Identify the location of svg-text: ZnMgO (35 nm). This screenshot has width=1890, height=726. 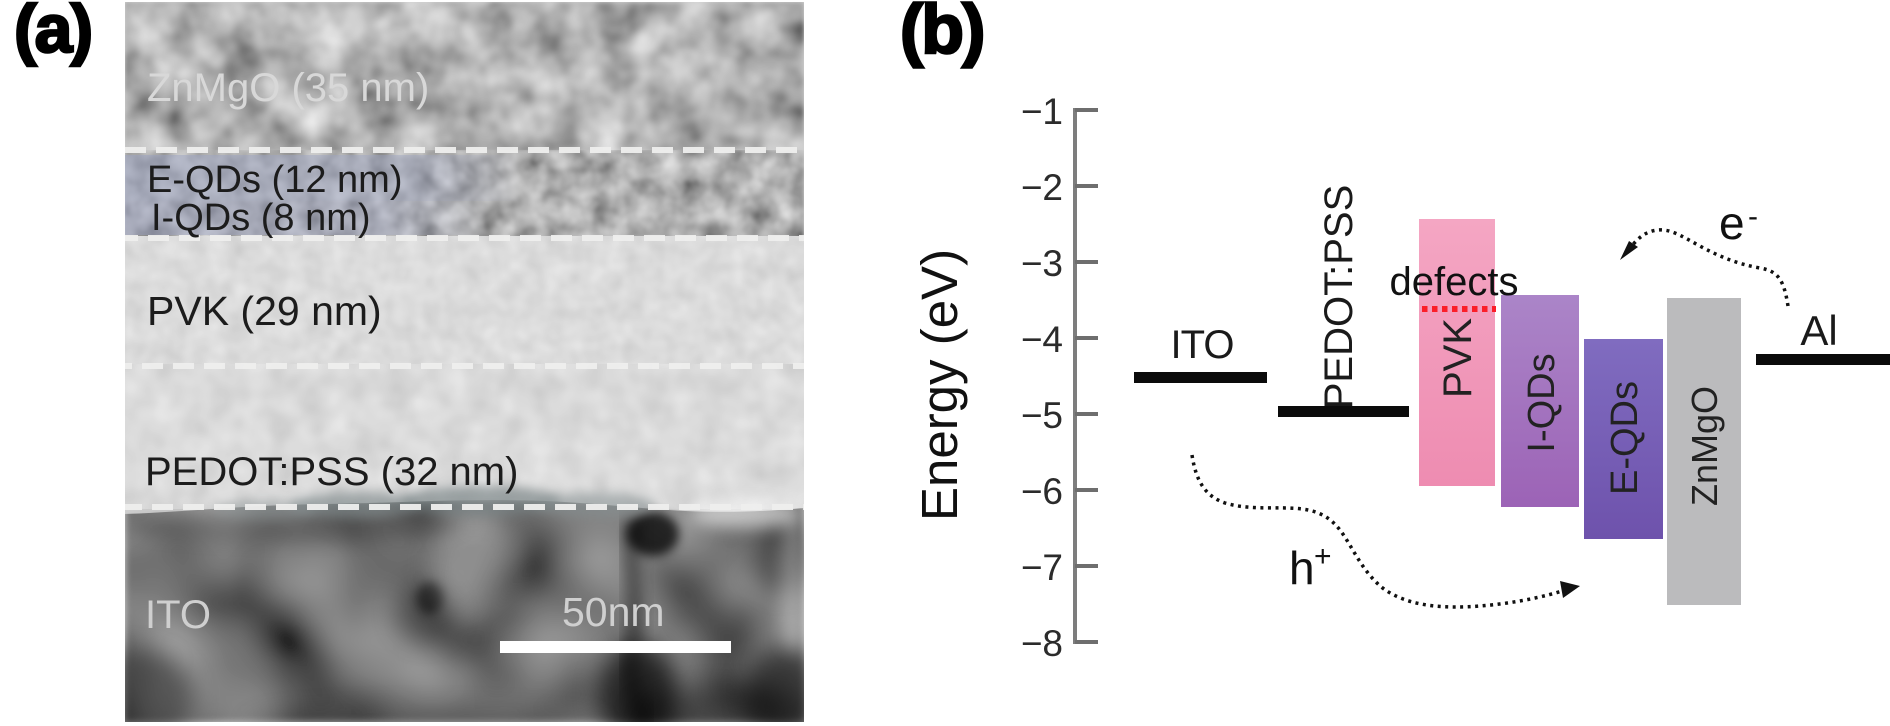
(288, 88).